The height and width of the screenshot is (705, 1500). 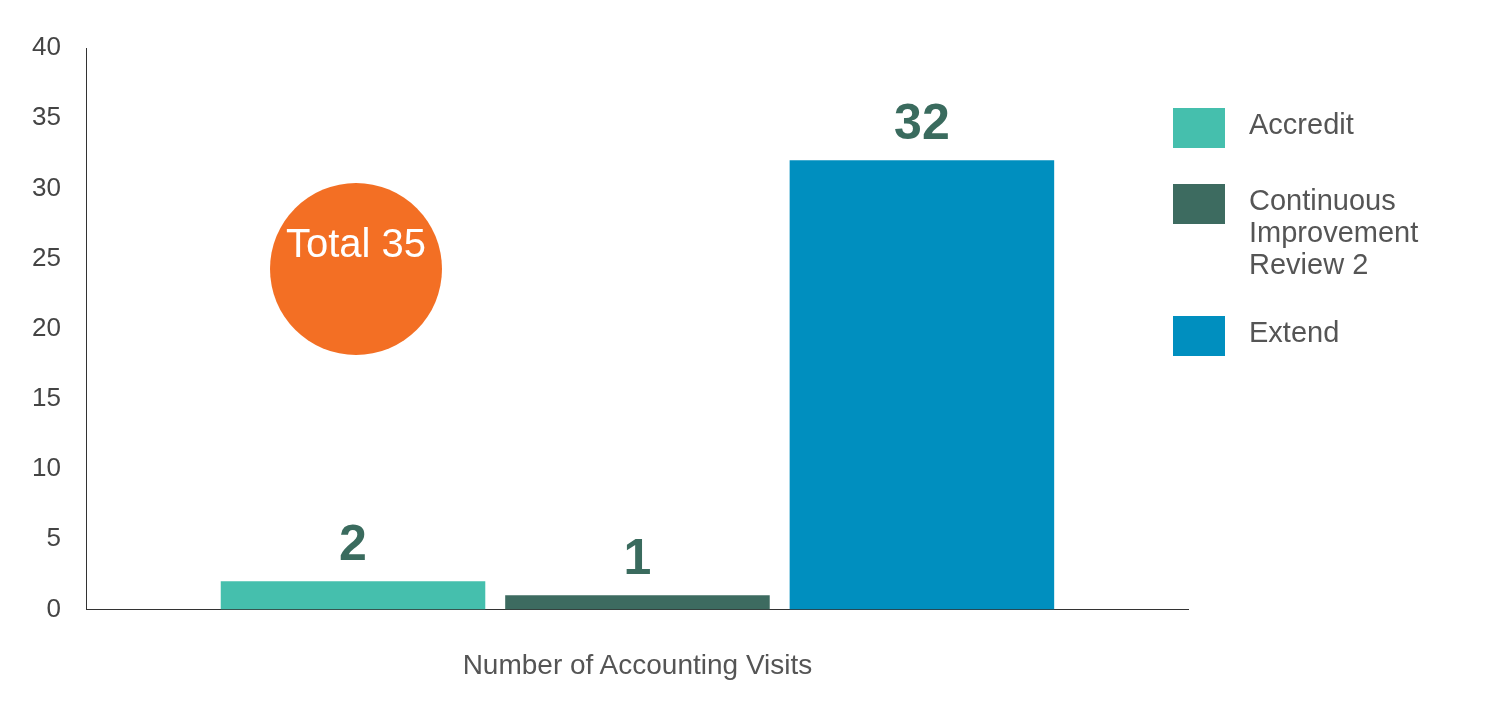 I want to click on y-tick-label: 10, so click(x=46, y=467).